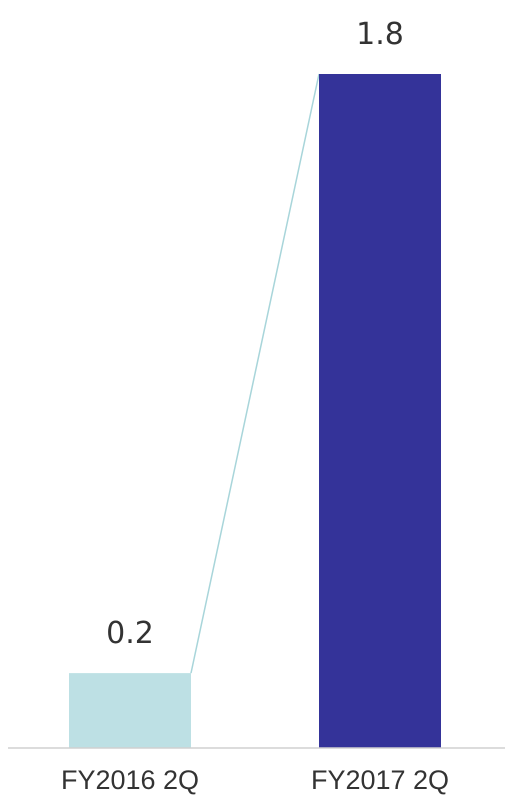  Describe the element at coordinates (130, 780) in the screenshot. I see `x-tick-label-0: FY2016 2Q` at that location.